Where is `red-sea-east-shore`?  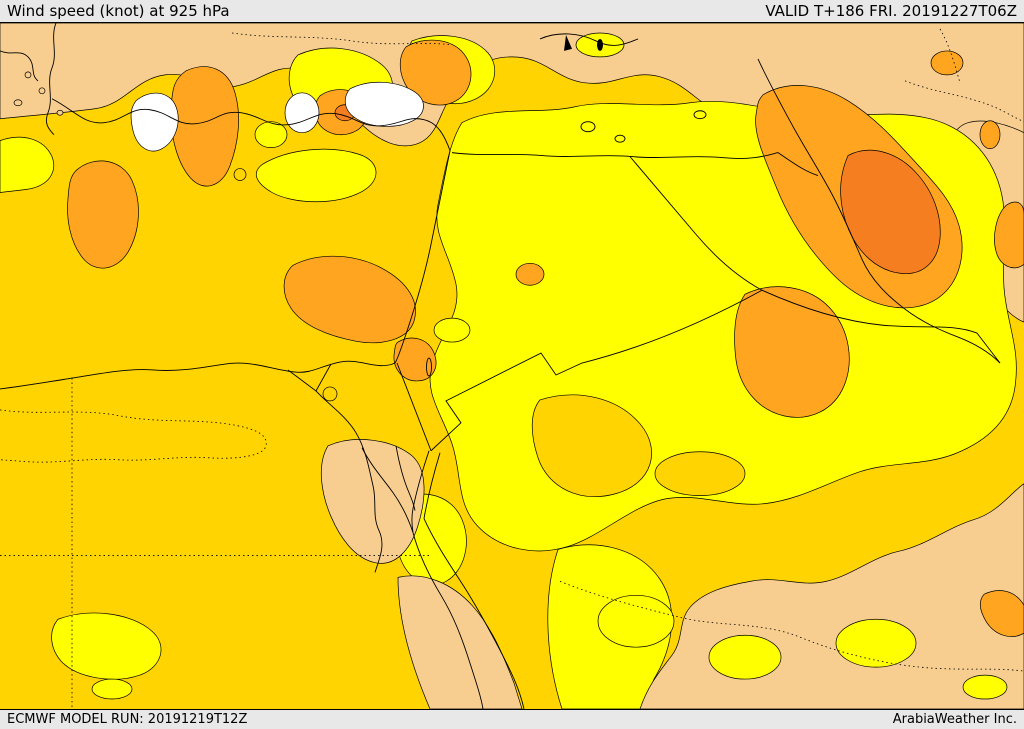
red-sea-east-shore is located at coordinates (474, 613).